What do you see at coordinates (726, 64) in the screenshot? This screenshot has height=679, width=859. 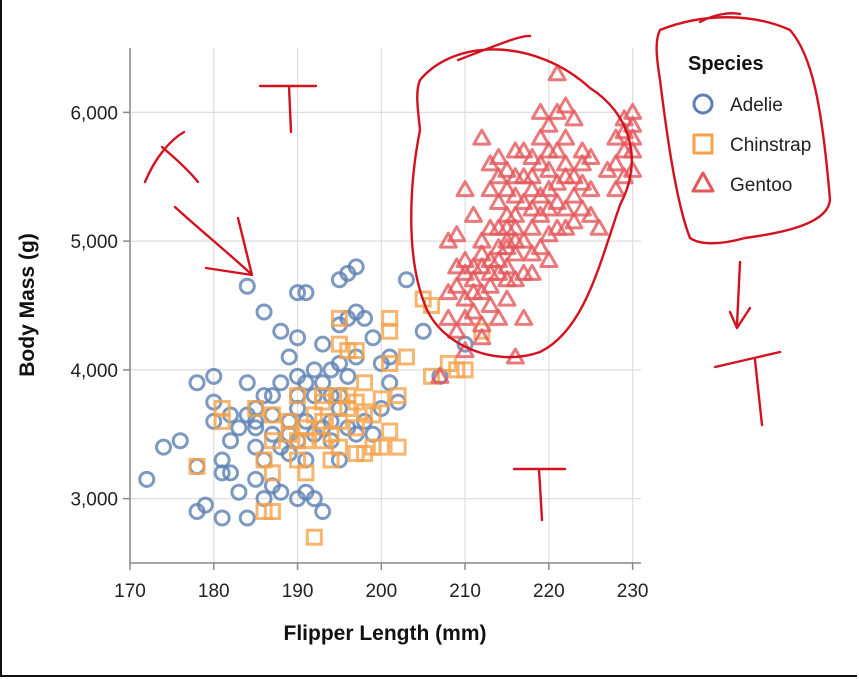 I see `legend-title: Species` at bounding box center [726, 64].